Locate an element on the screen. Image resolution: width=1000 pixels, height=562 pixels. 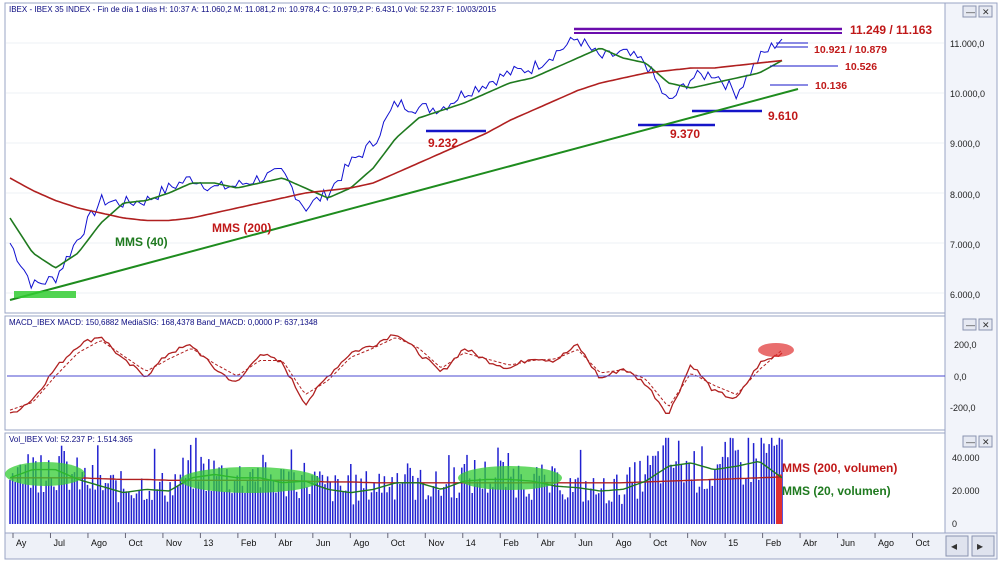
volume-mms20-line is located at coordinates (396, 477).